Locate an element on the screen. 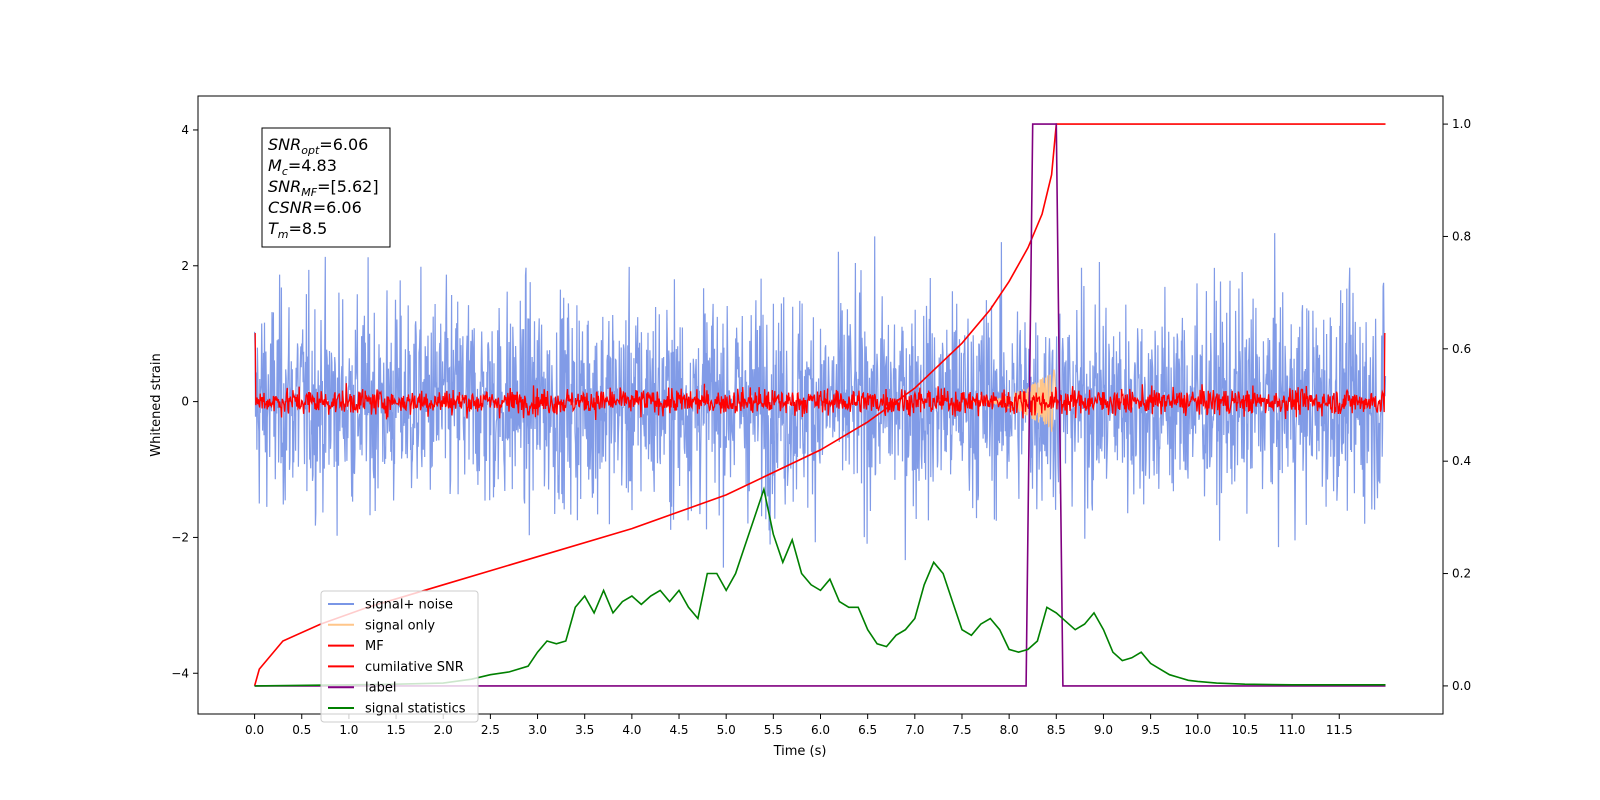 This screenshot has height=800, width=1600. legend-frame is located at coordinates (399, 656).